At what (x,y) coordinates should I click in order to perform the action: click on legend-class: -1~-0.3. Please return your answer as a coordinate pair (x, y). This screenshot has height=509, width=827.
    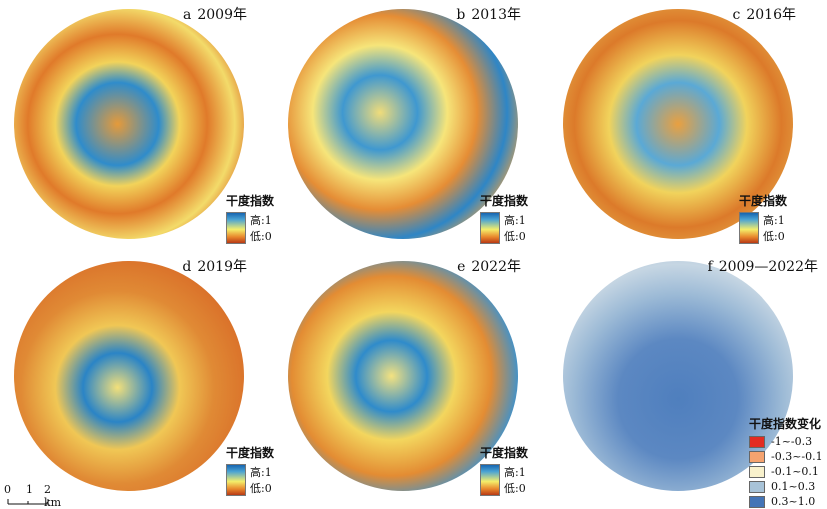
    Looking at the image, I should click on (786, 441).